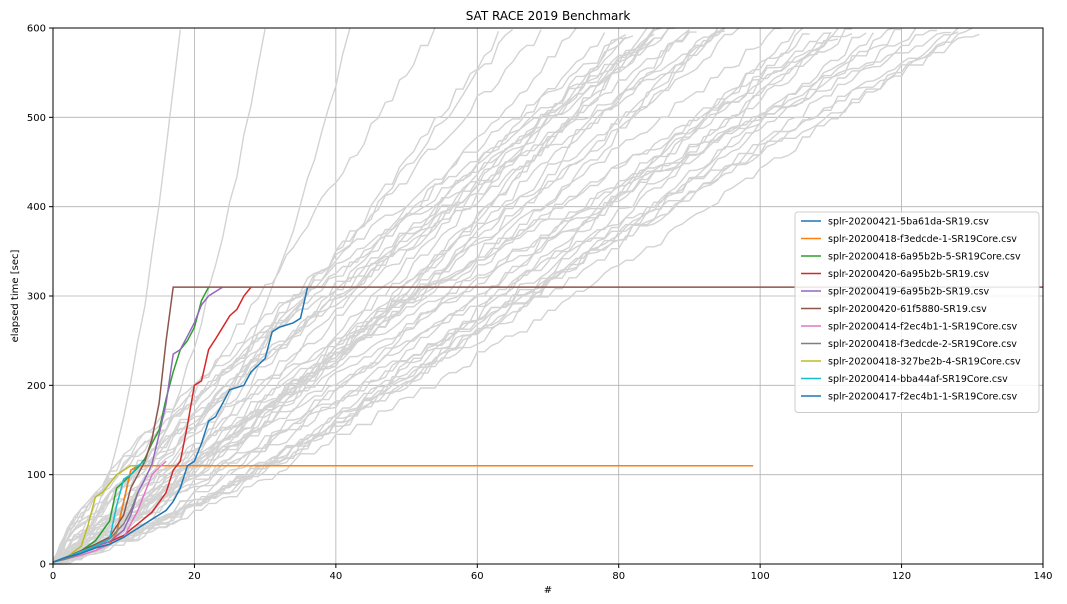 This screenshot has height=604, width=1067. I want to click on x-tick-label: 20, so click(194, 576).